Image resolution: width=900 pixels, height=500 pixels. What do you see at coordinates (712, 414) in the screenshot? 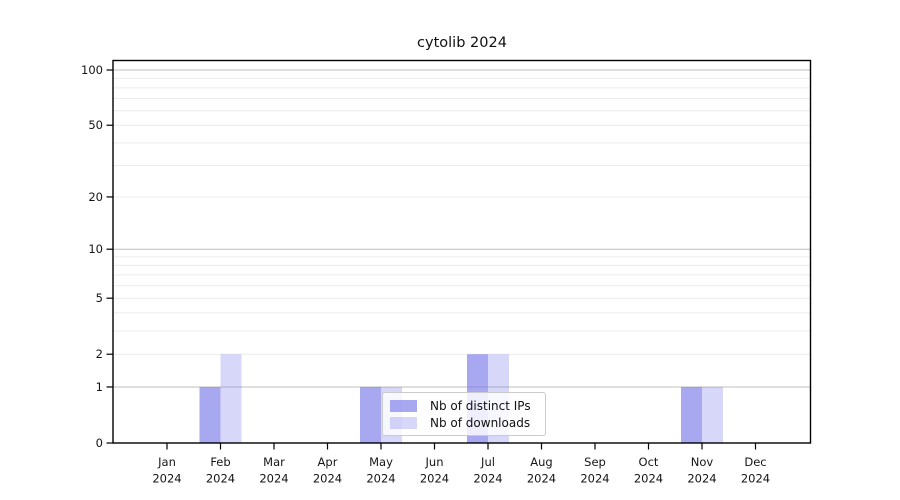
I see `bar-downloads-nov` at bounding box center [712, 414].